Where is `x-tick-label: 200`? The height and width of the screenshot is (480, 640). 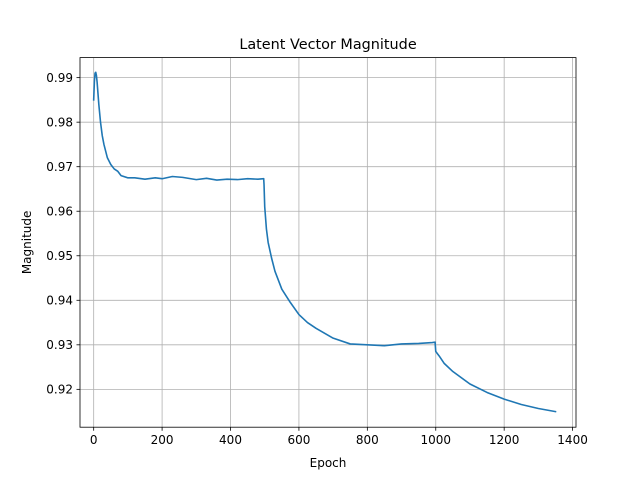
x-tick-label: 200 is located at coordinates (162, 440).